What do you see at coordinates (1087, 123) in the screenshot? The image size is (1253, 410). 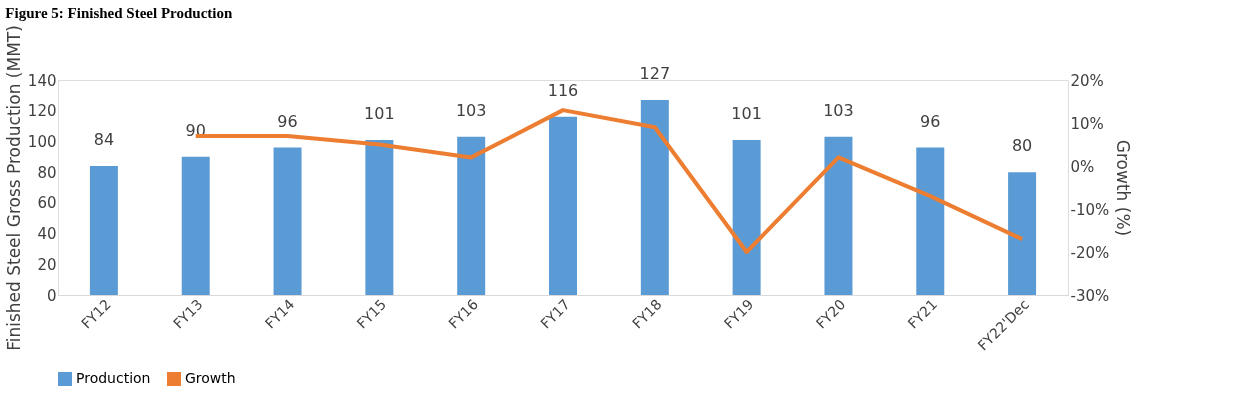 I see `y2-tick-label: 10%` at bounding box center [1087, 123].